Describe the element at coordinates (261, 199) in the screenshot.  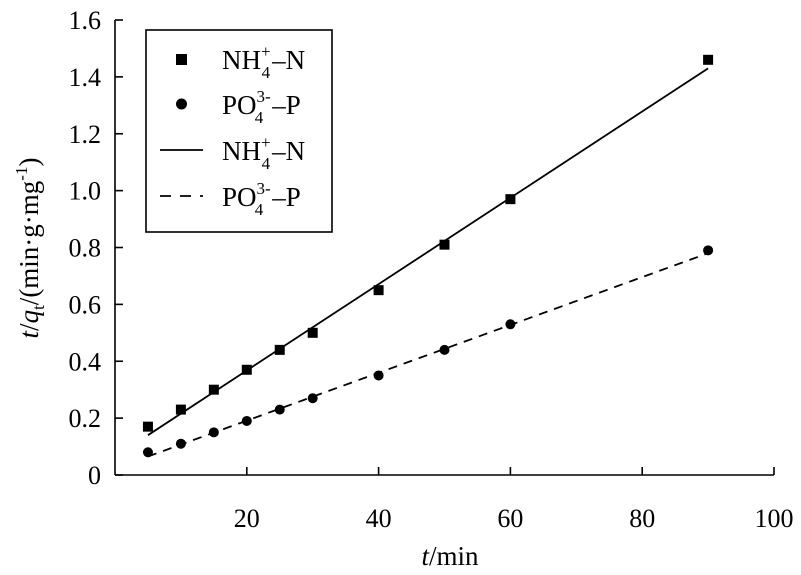
I see `legend-label-po4-fit: PO3-4 –P` at that location.